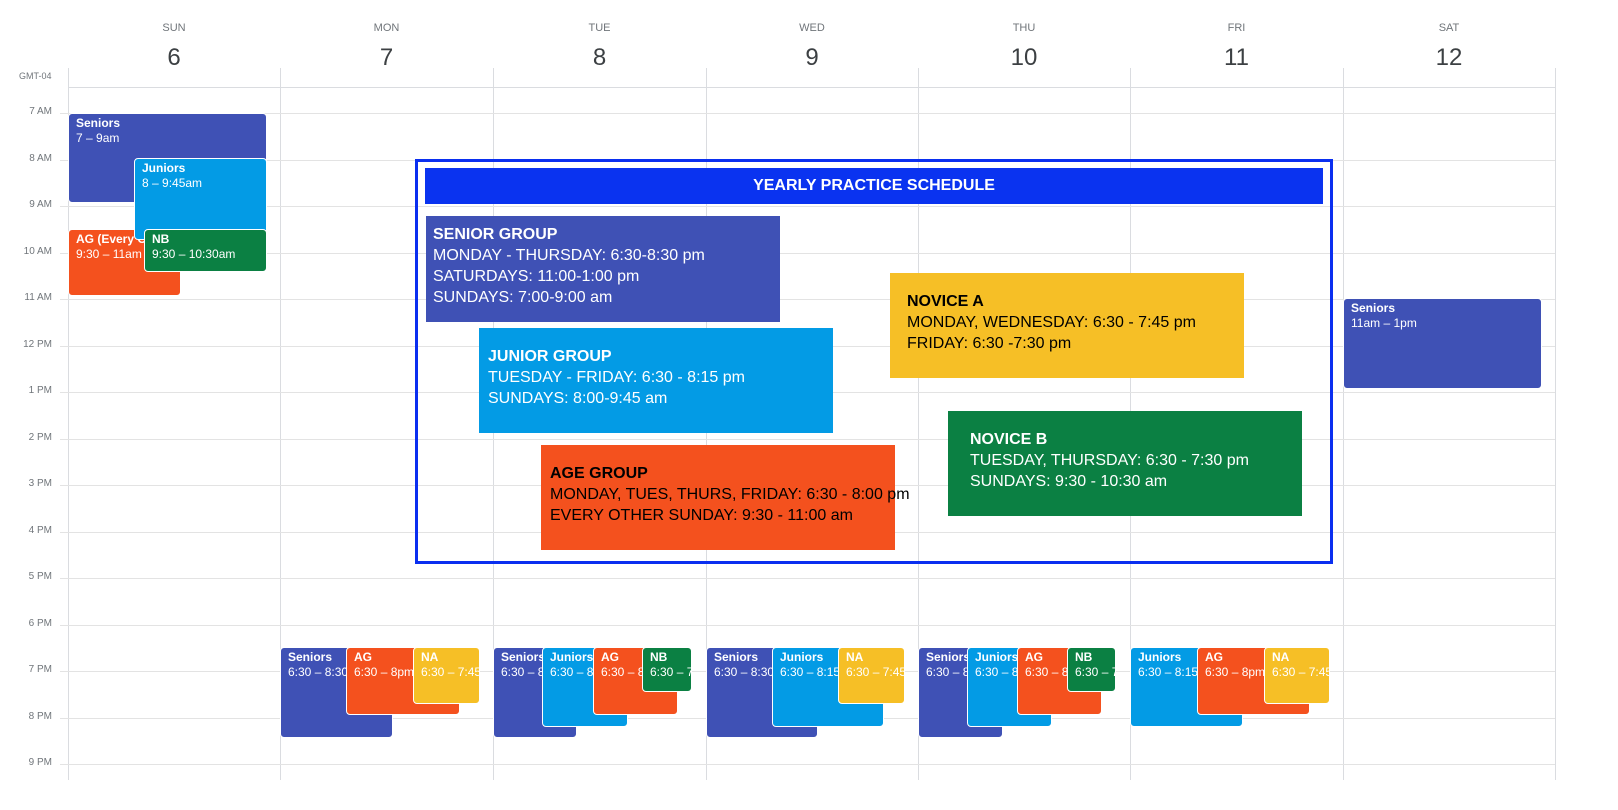  I want to click on hour-label: 8 AM, so click(40, 158).